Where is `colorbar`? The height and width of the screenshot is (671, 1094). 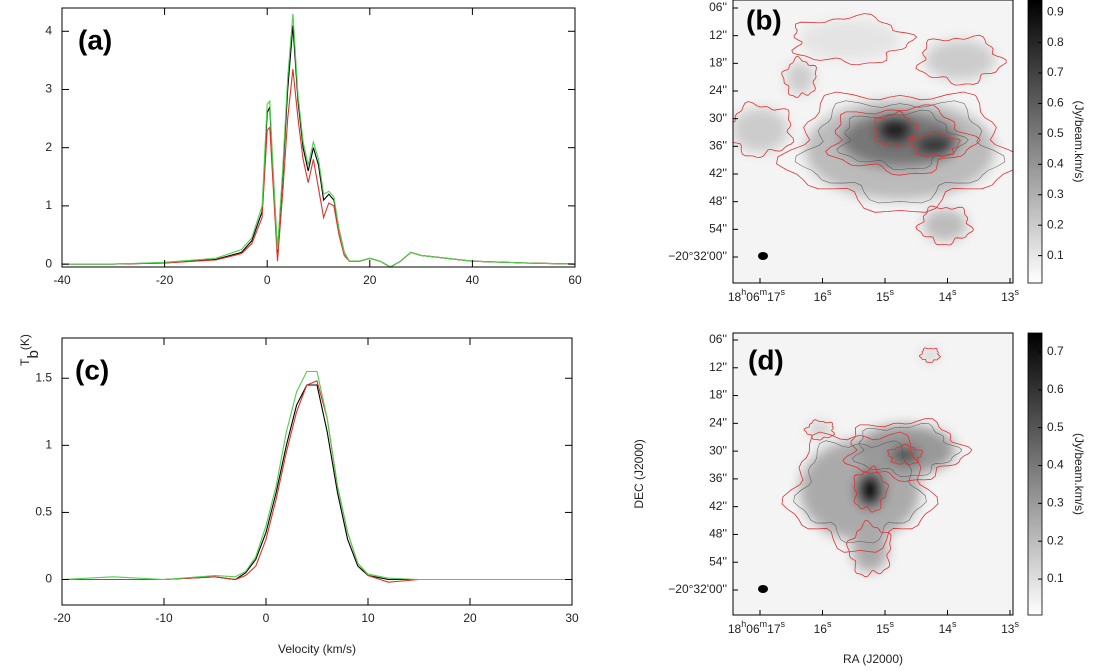 colorbar is located at coordinates (1035, 474).